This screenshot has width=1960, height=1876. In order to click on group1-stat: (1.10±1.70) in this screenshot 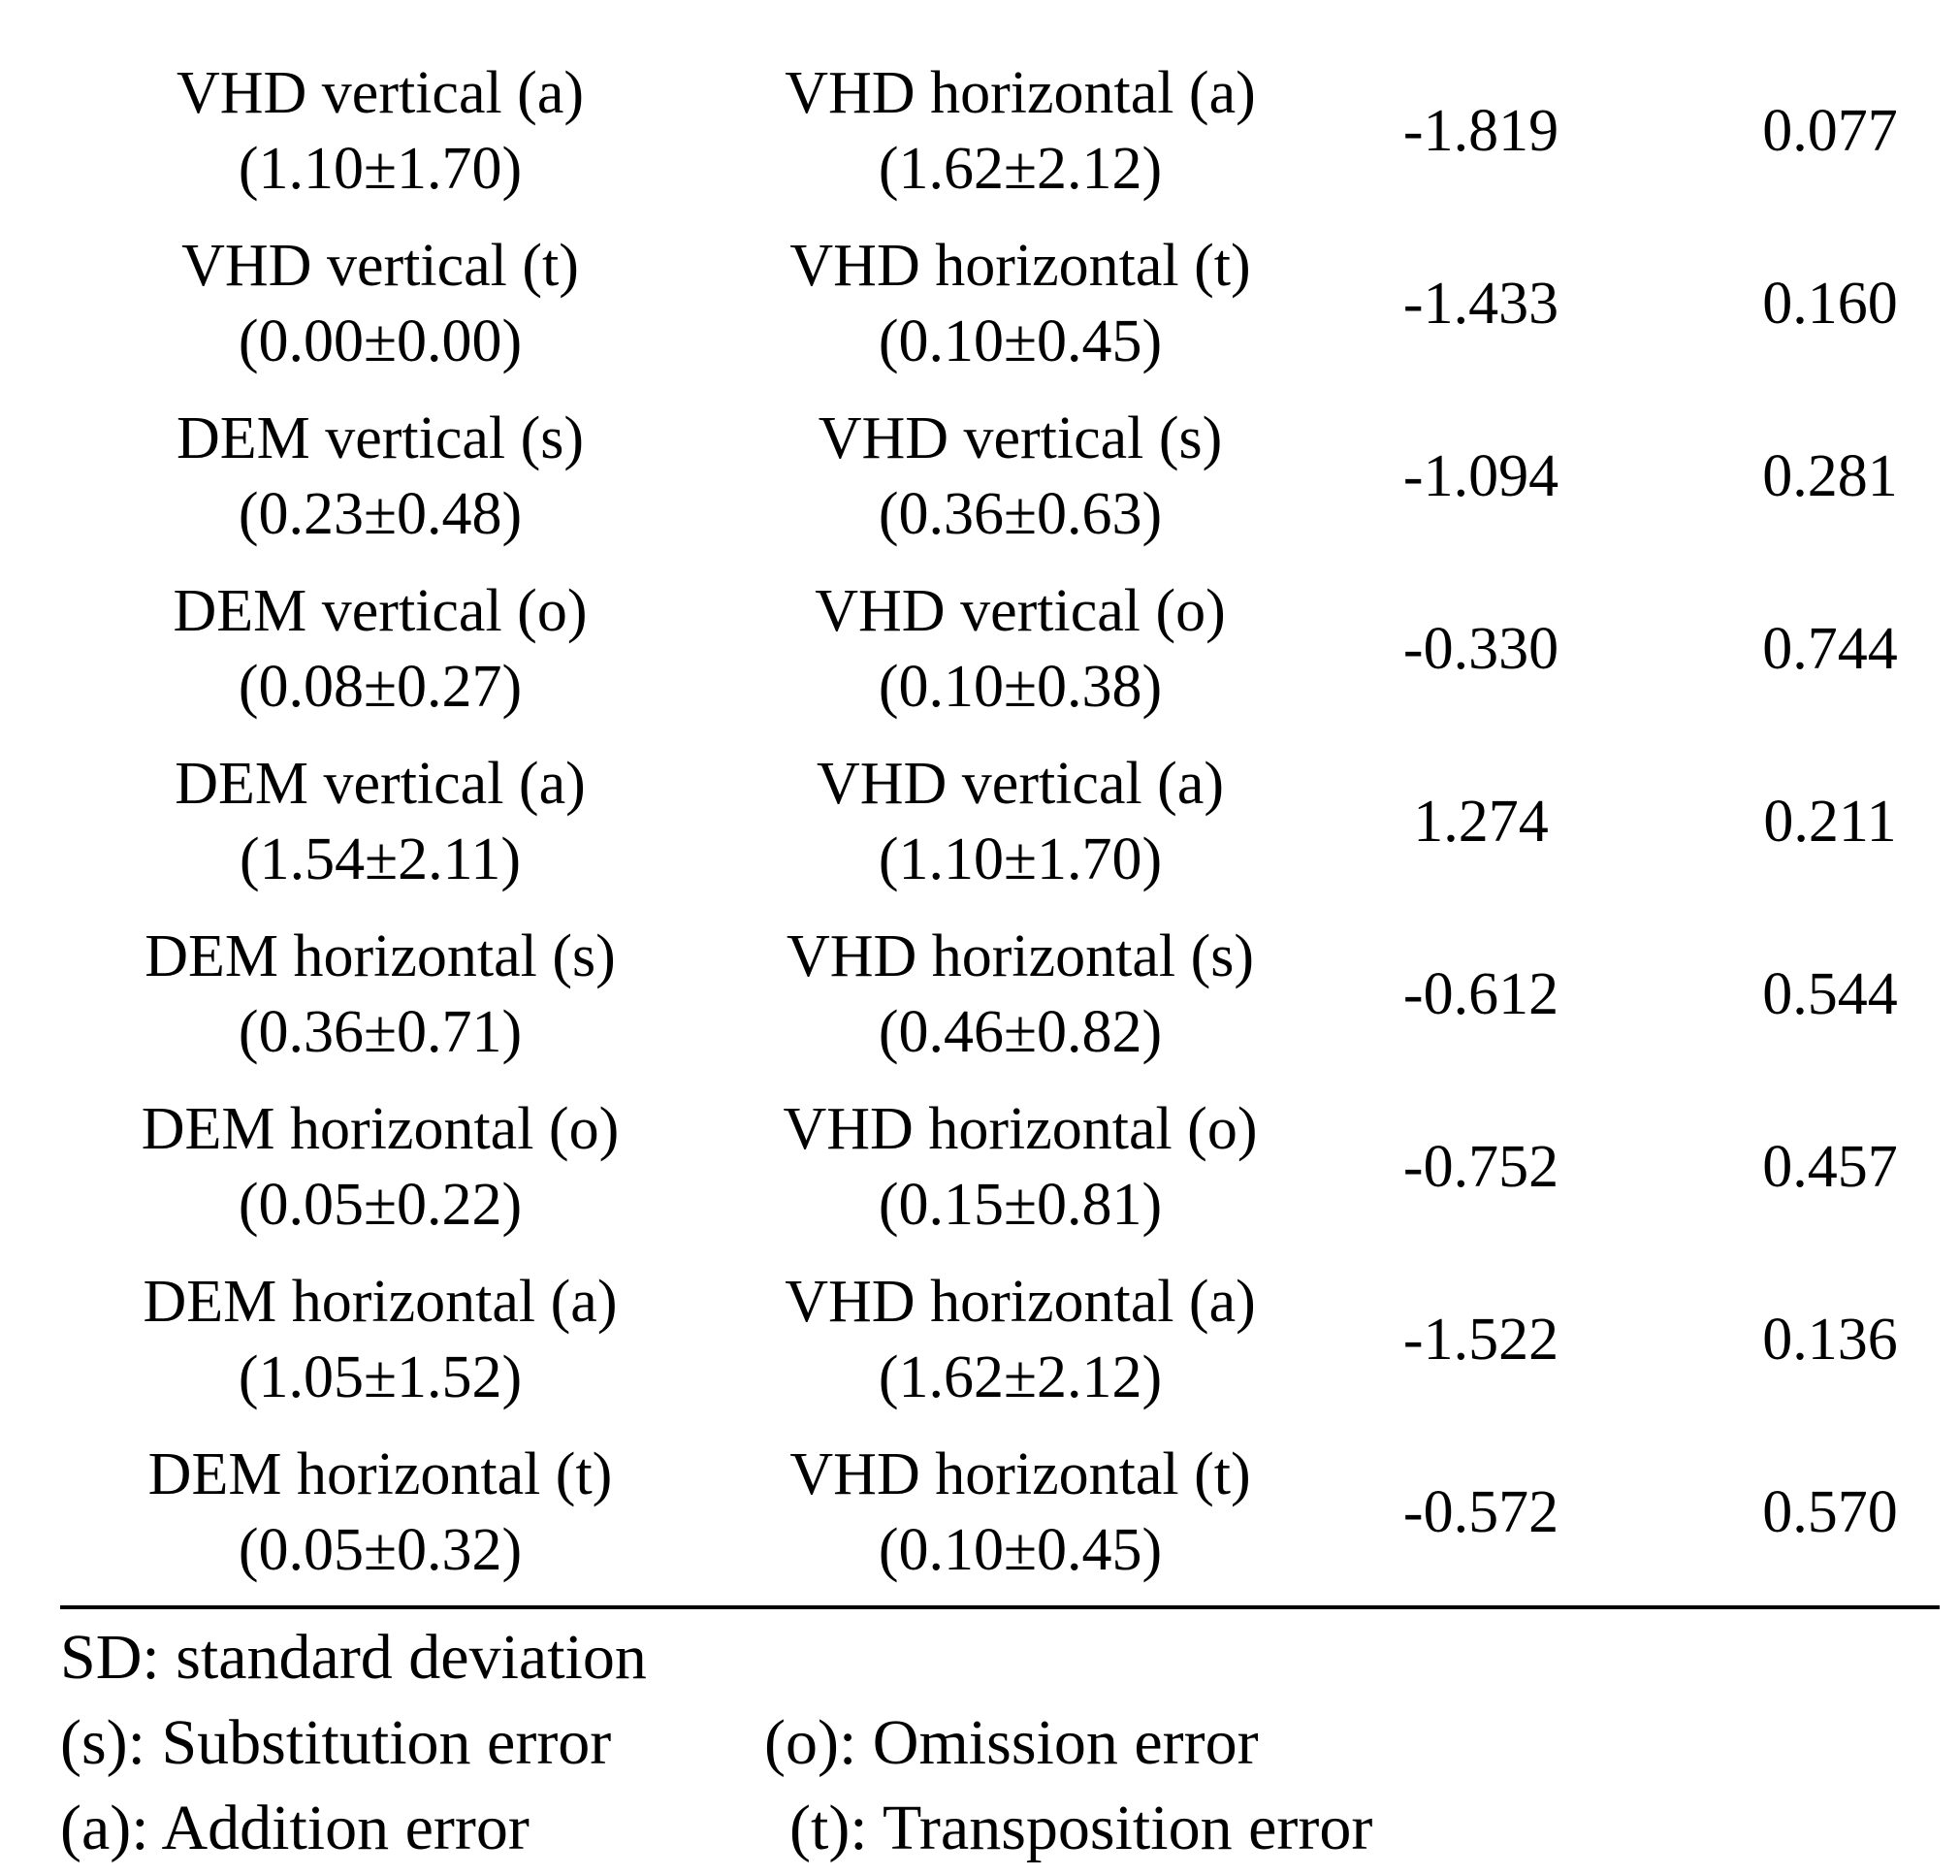, I will do `click(380, 169)`.